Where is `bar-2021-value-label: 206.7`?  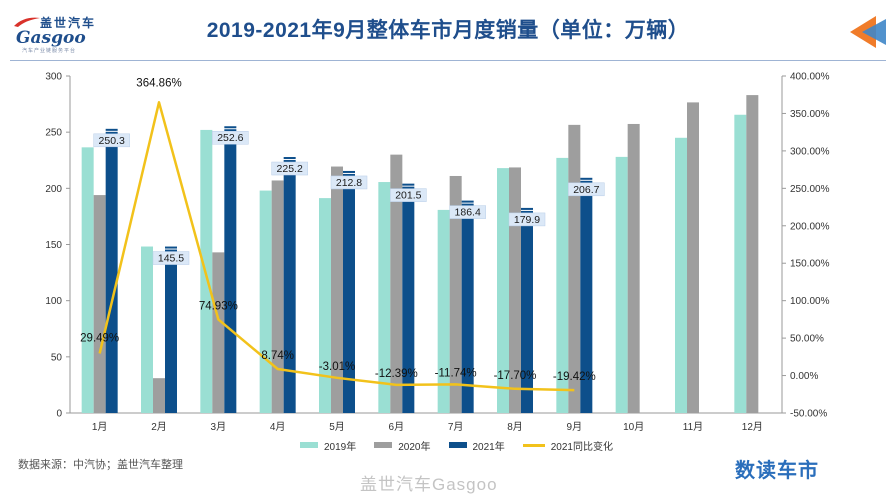
bar-2021-value-label: 206.7 is located at coordinates (586, 190).